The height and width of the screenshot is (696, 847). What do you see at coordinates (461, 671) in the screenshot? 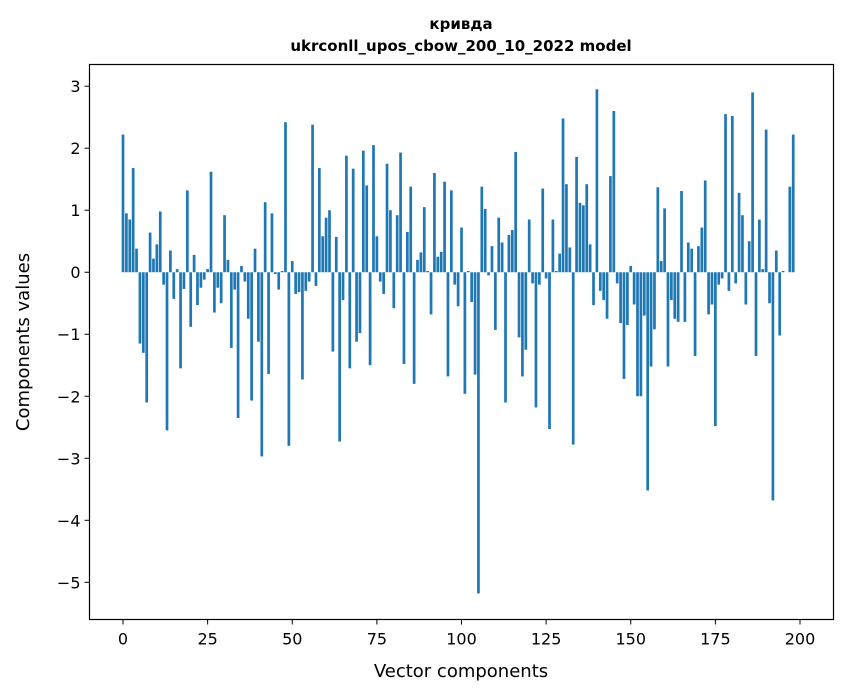
I see `x-axis-label: Vector components` at bounding box center [461, 671].